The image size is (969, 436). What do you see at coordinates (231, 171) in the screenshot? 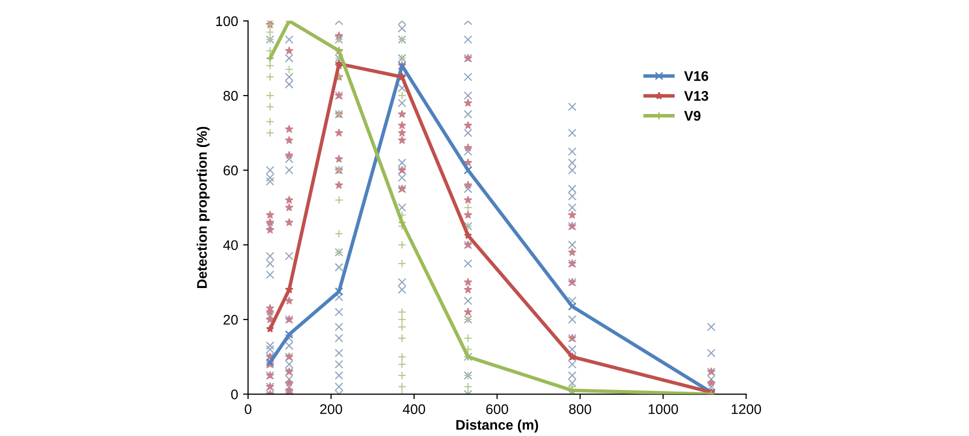
I see `y-tick-label: 60` at bounding box center [231, 171].